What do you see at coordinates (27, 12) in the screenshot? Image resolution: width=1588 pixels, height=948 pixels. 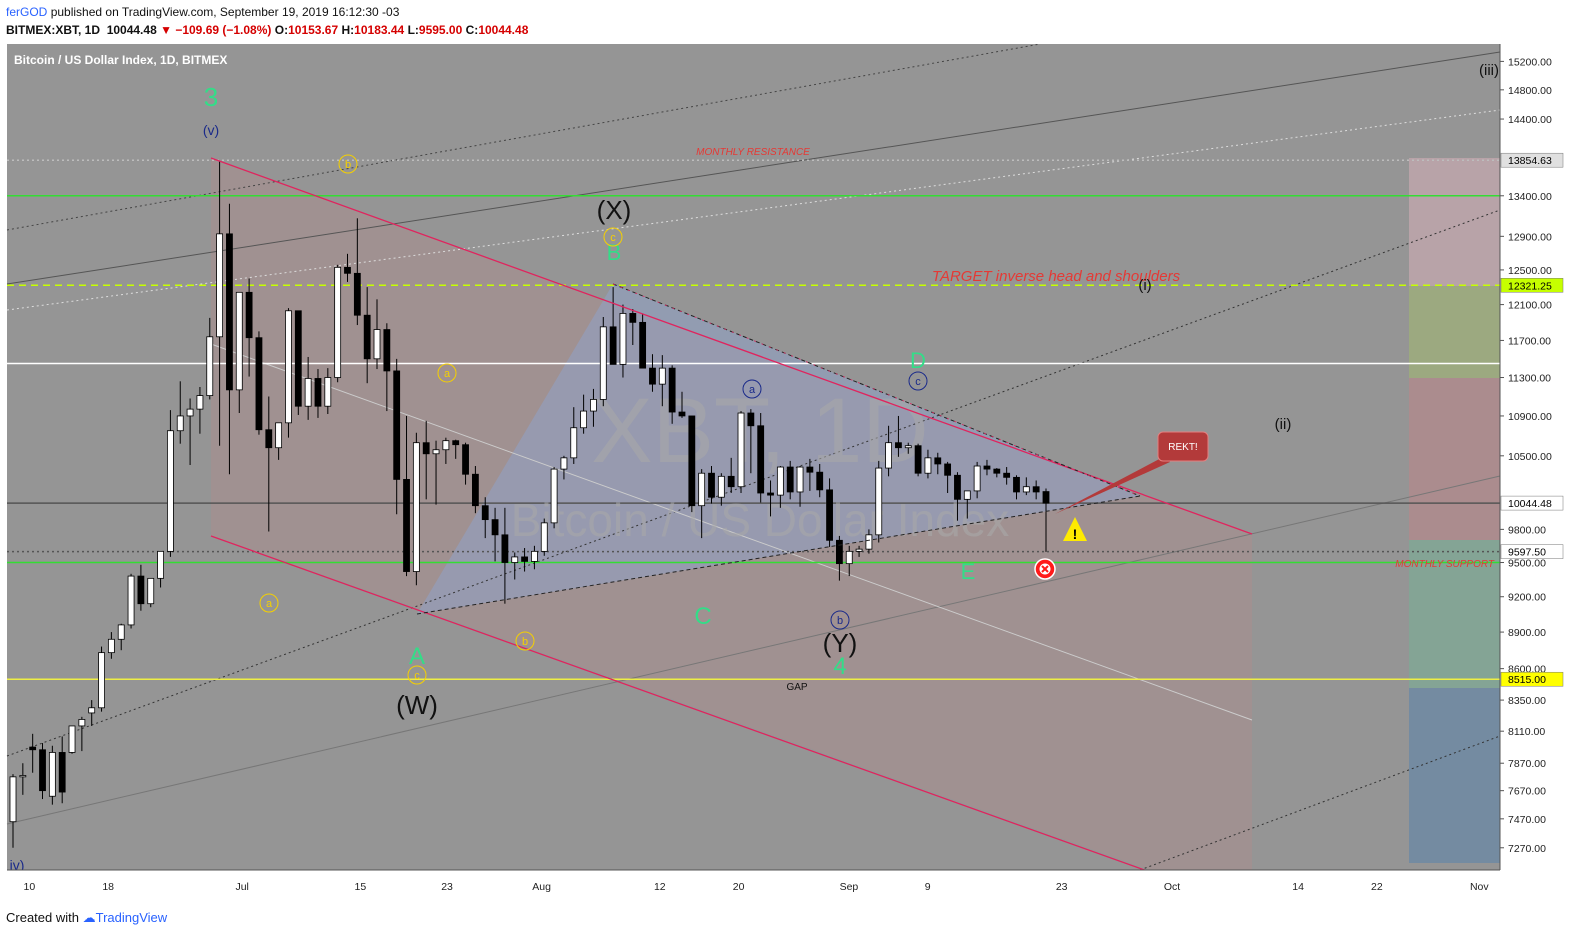 I see `author-link: ferGOD` at bounding box center [27, 12].